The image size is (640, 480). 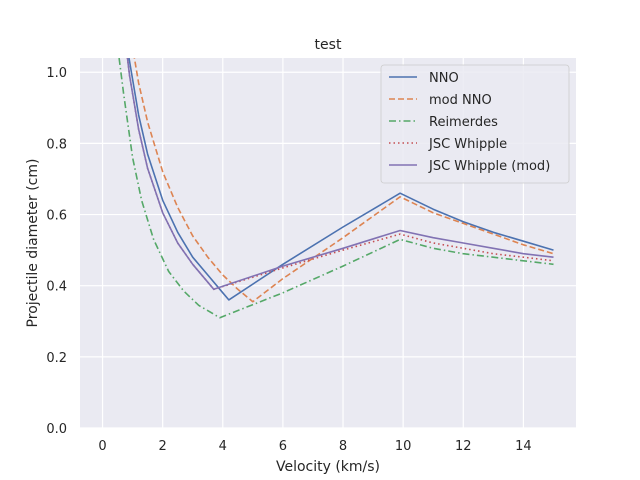 I want to click on legend-label: mod NNO, so click(x=460, y=100).